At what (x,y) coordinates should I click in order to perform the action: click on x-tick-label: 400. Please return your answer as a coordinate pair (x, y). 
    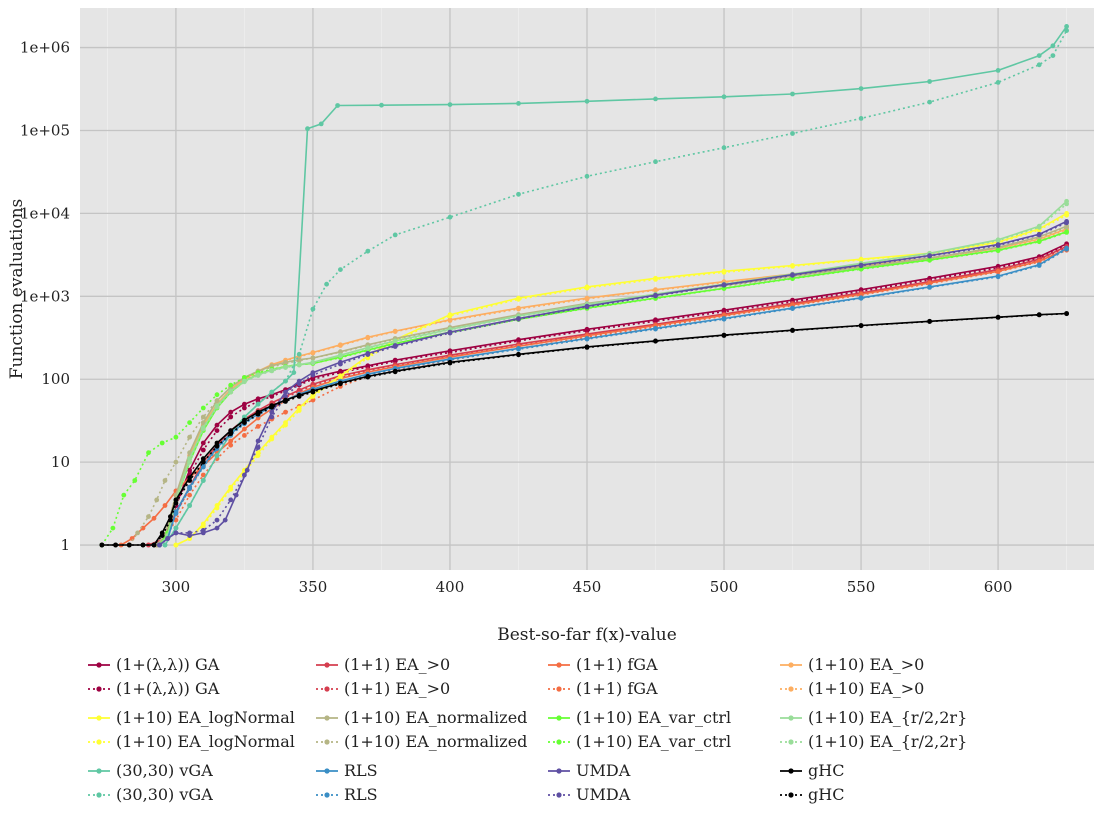
    Looking at the image, I should click on (450, 587).